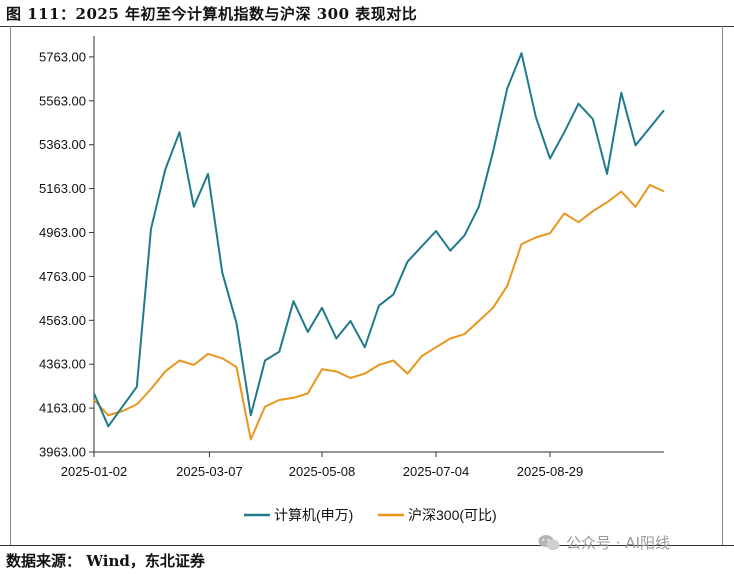 Image resolution: width=734 pixels, height=574 pixels. I want to click on y-tick-label: 3963.00, so click(62, 452).